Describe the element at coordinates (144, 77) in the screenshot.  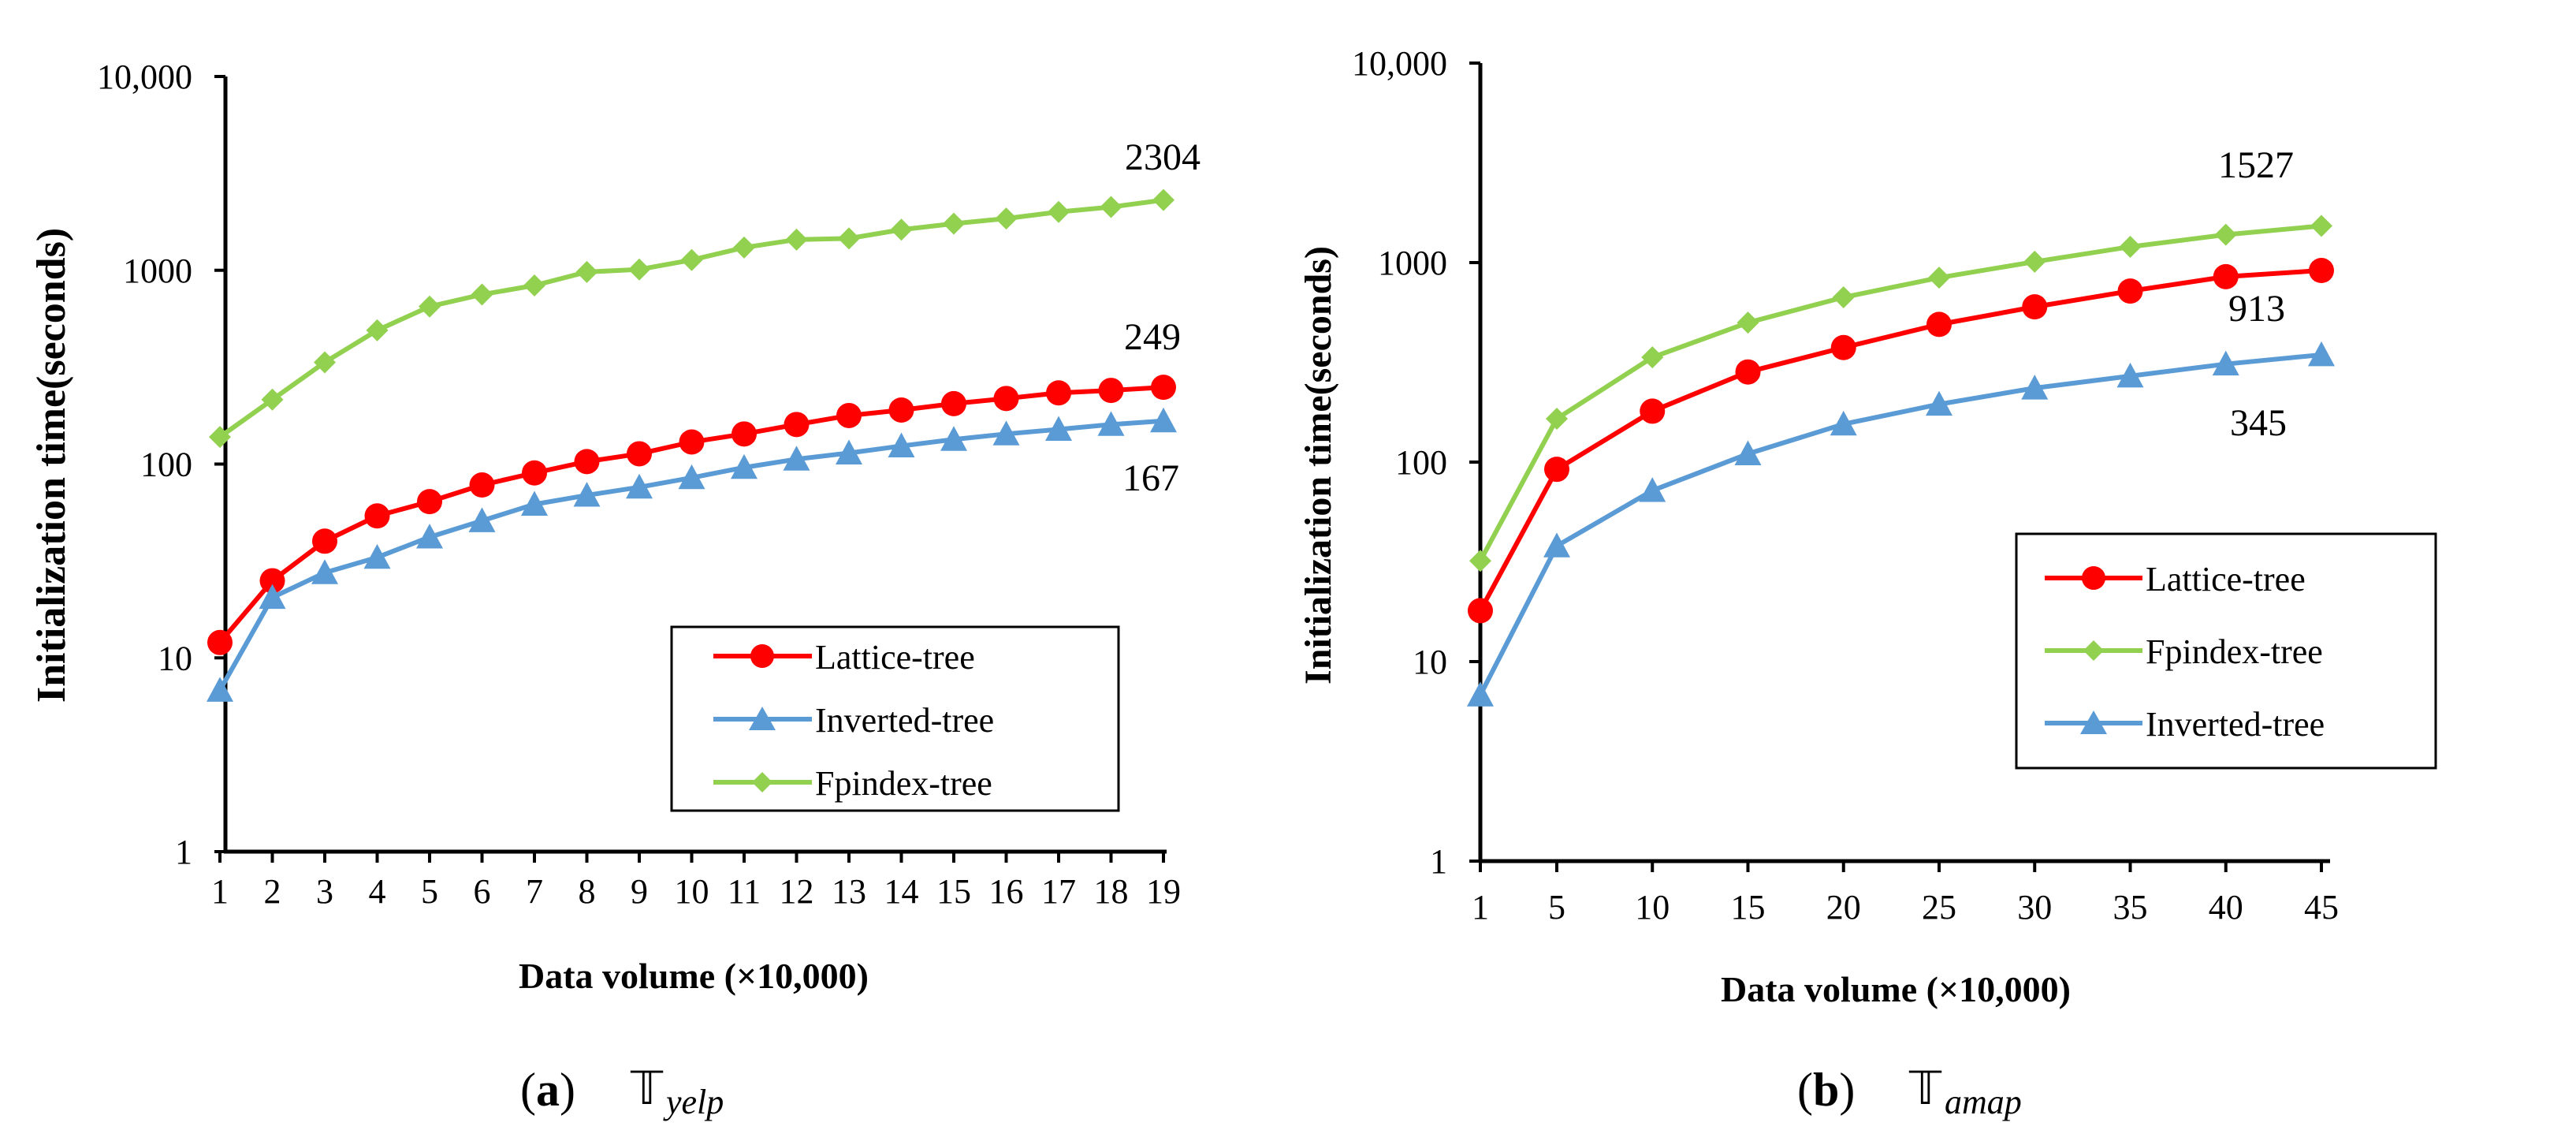
I see `chart-a-ytick-label: 10,000` at that location.